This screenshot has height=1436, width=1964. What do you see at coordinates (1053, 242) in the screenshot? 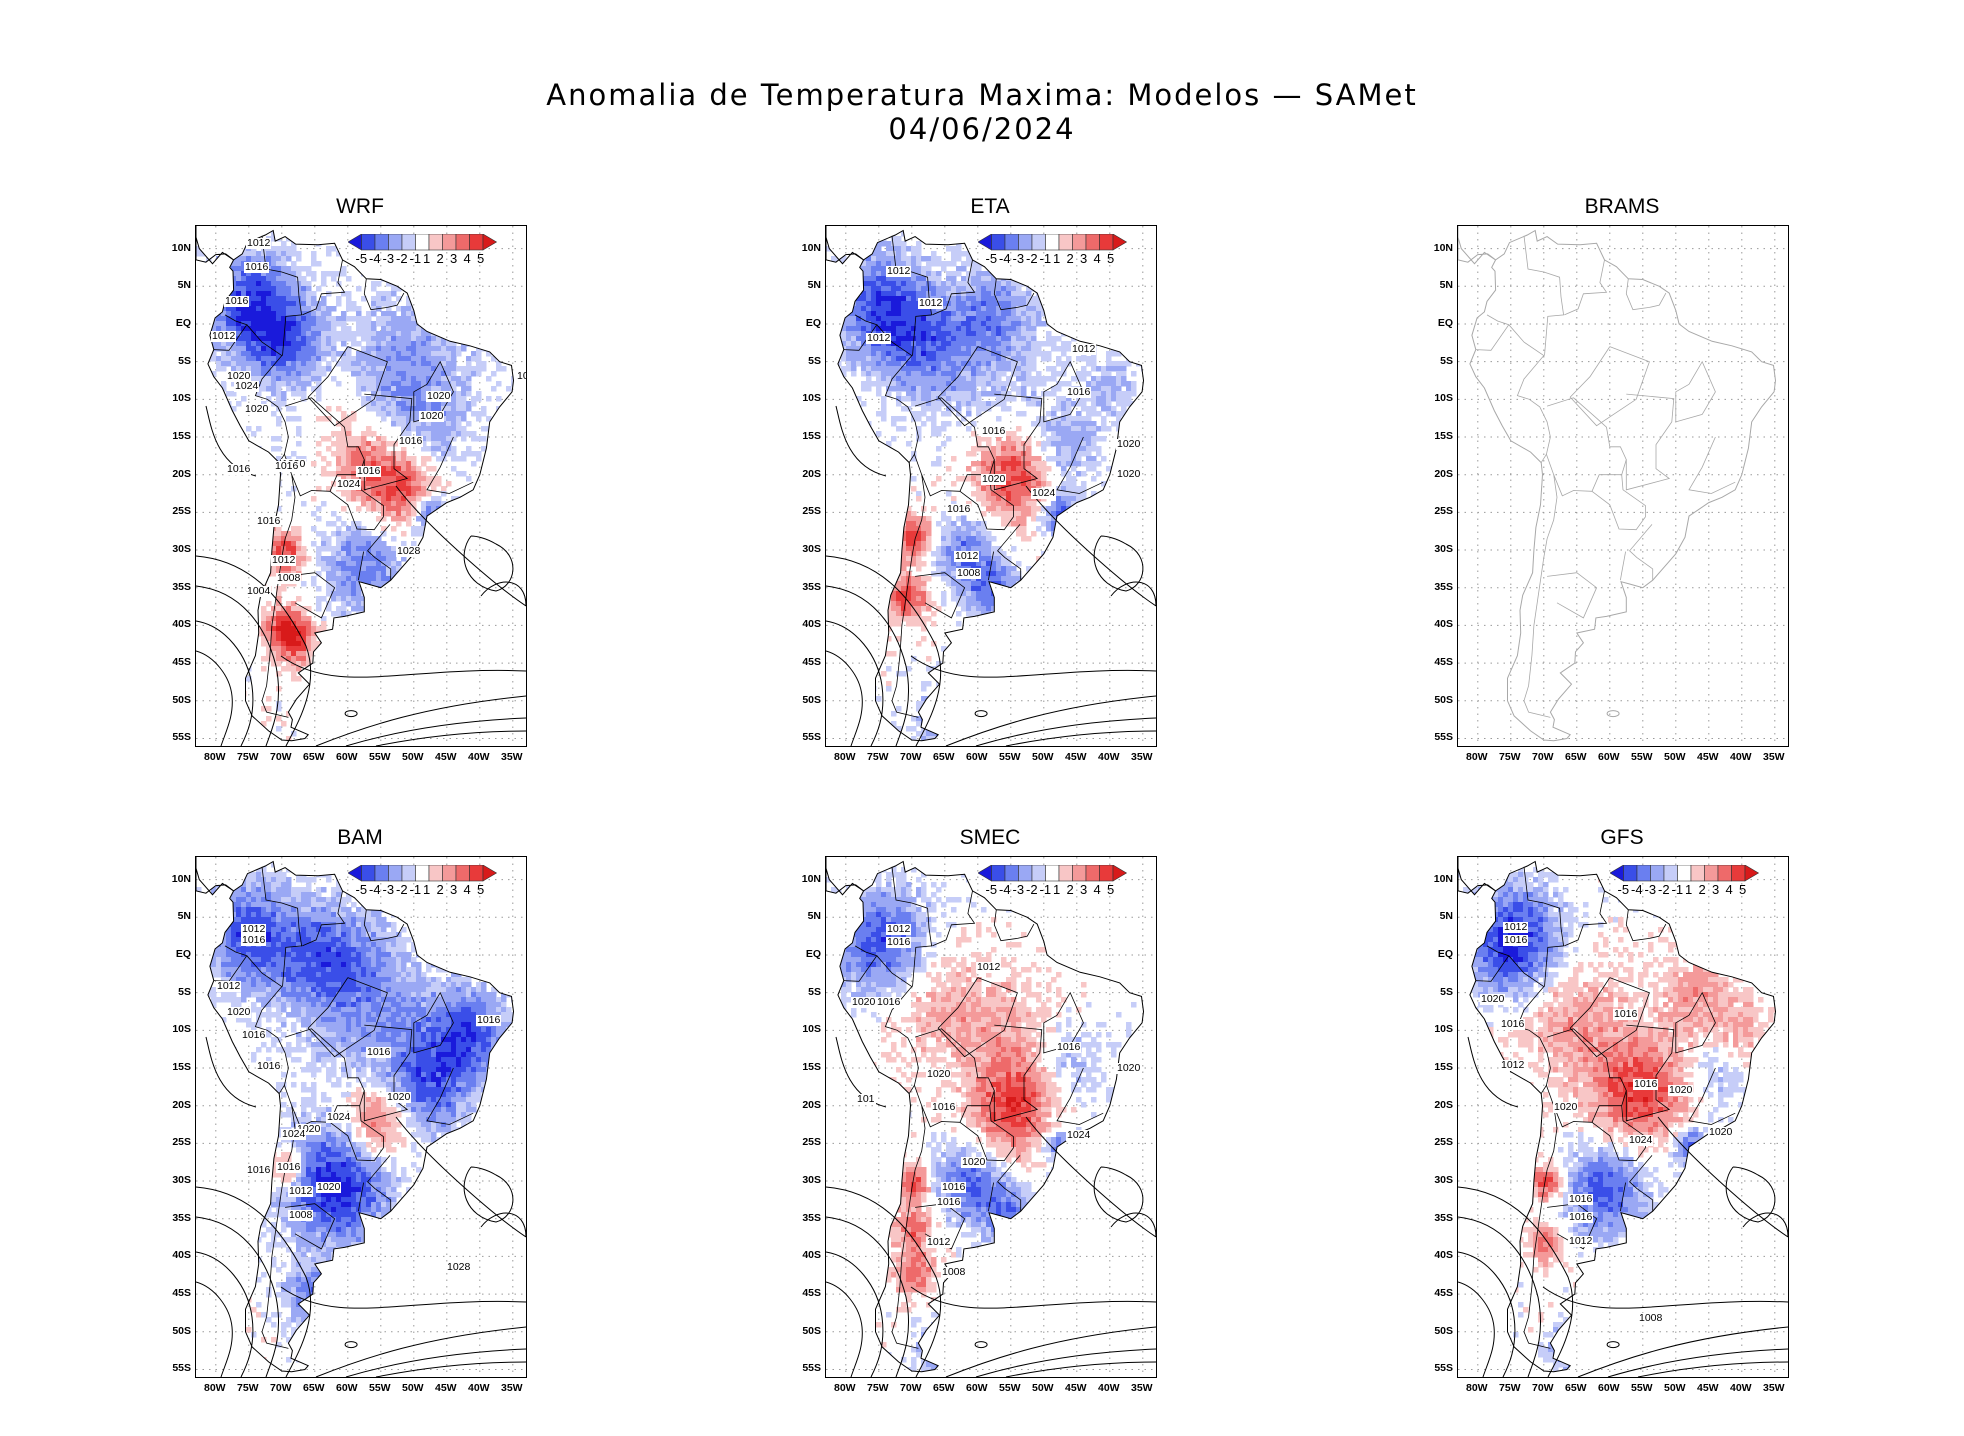
I see `colorbar` at bounding box center [1053, 242].